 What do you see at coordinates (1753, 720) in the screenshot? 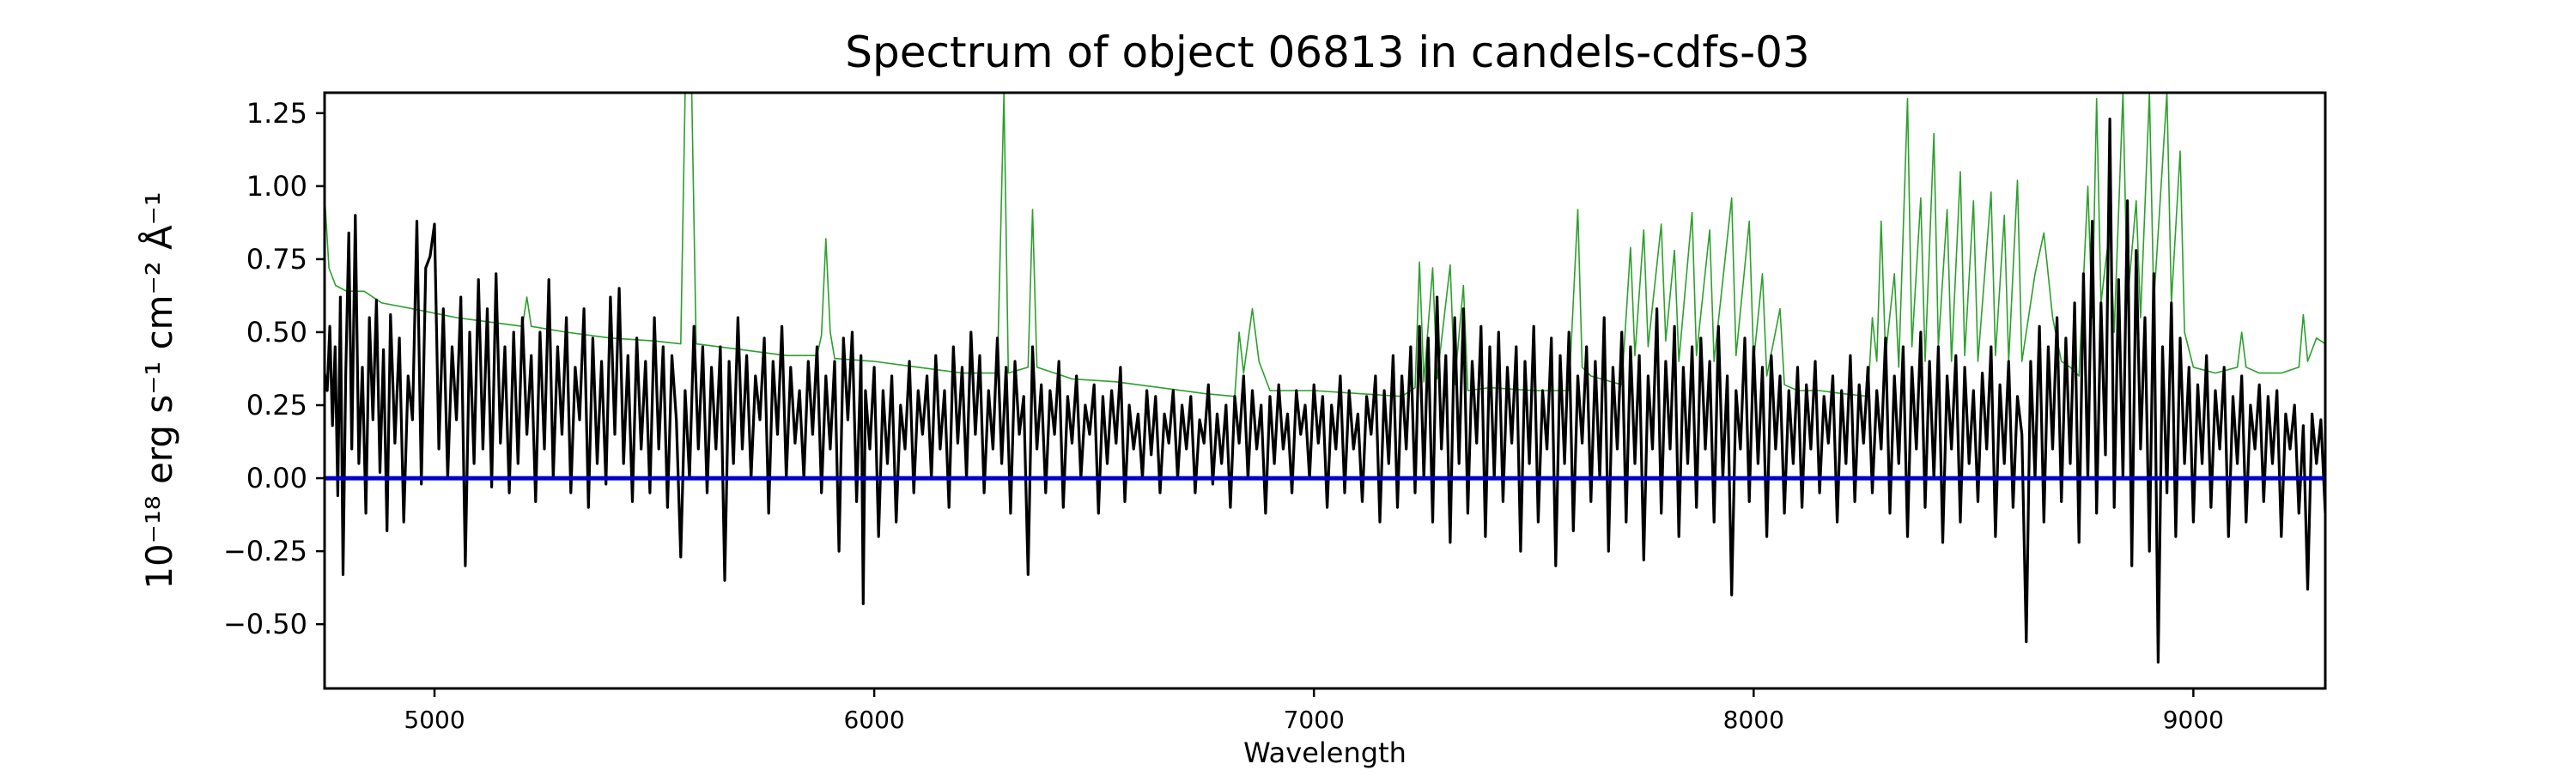
I see `x-tick-label: 8000` at bounding box center [1753, 720].